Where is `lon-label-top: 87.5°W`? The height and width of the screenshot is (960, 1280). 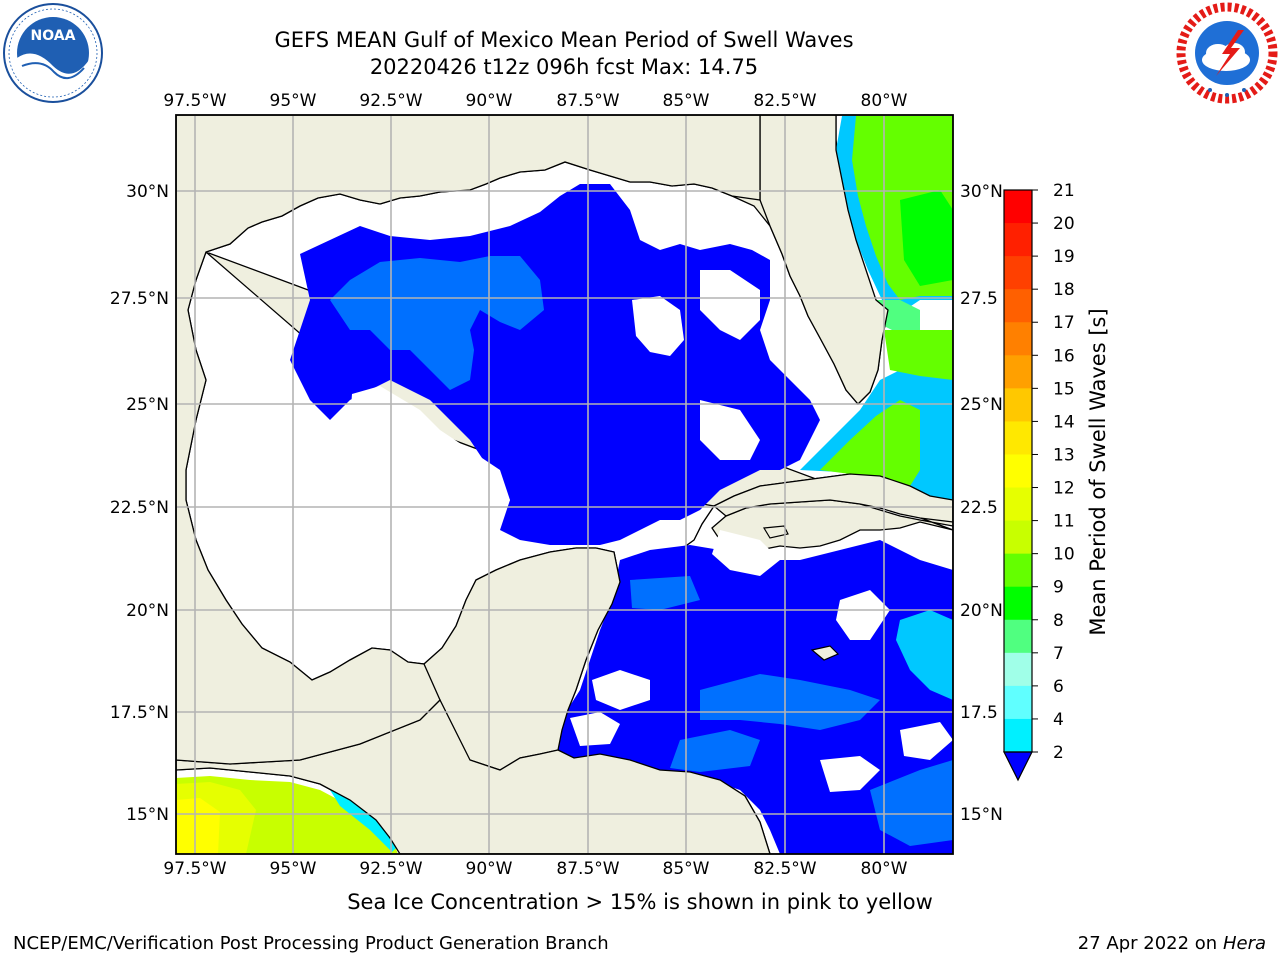
lon-label-top: 87.5°W is located at coordinates (587, 101).